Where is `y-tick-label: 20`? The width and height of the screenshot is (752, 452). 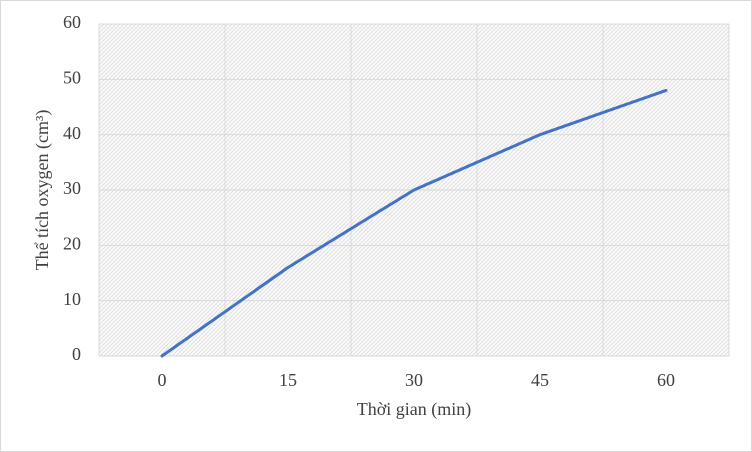
y-tick-label: 20 is located at coordinates (72, 243).